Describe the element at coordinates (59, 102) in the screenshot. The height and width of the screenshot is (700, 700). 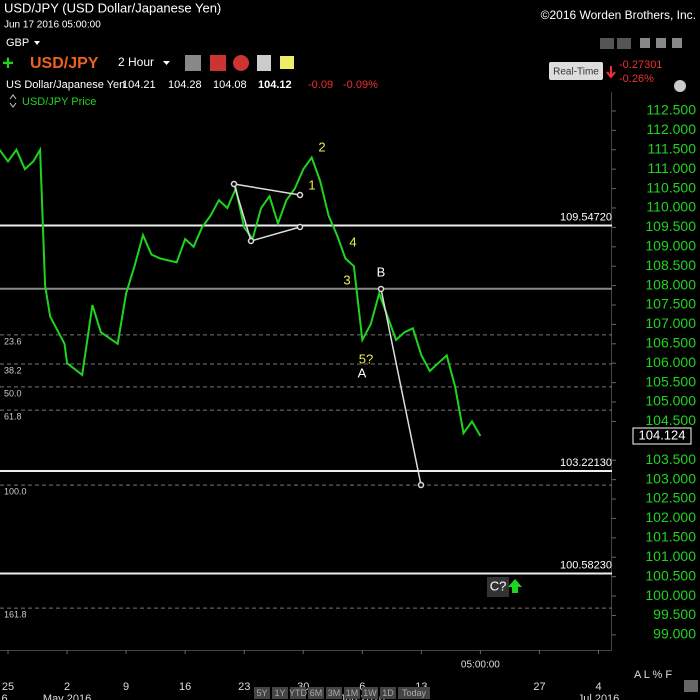
I see `legend-entry: USD/JPY Price` at that location.